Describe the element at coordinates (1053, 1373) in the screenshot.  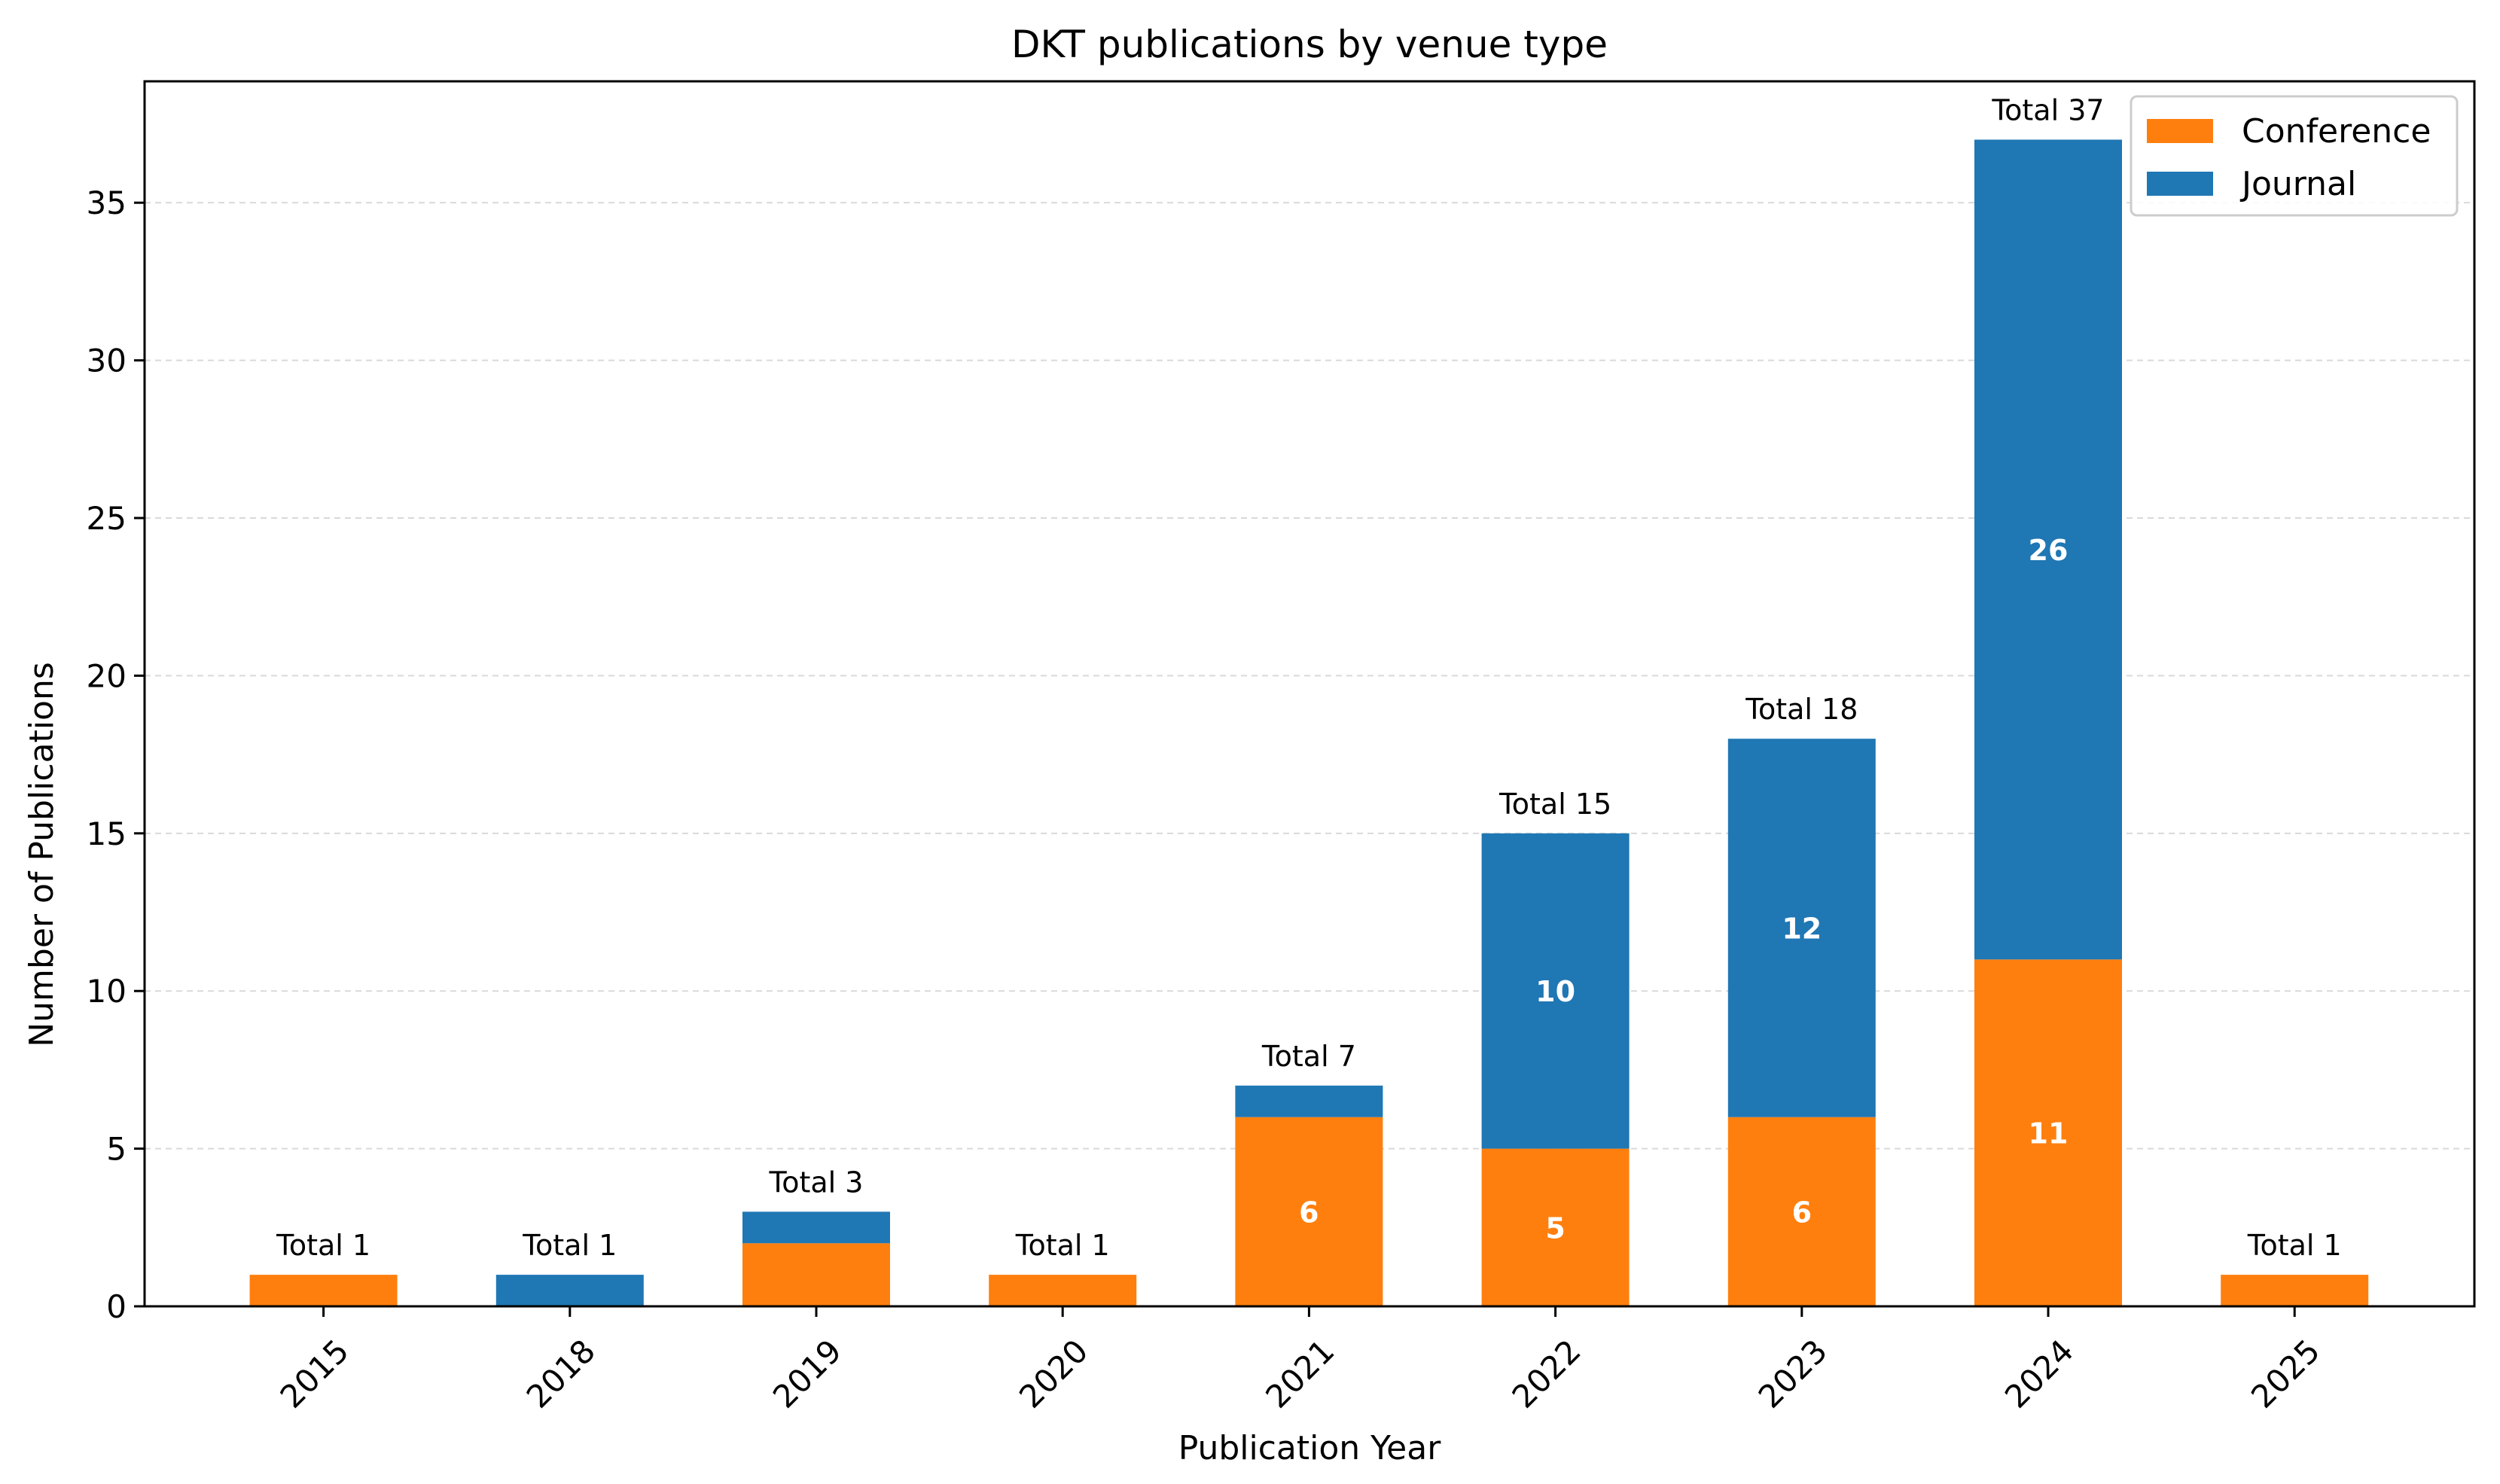
I see `x-tick-label: 2020` at that location.